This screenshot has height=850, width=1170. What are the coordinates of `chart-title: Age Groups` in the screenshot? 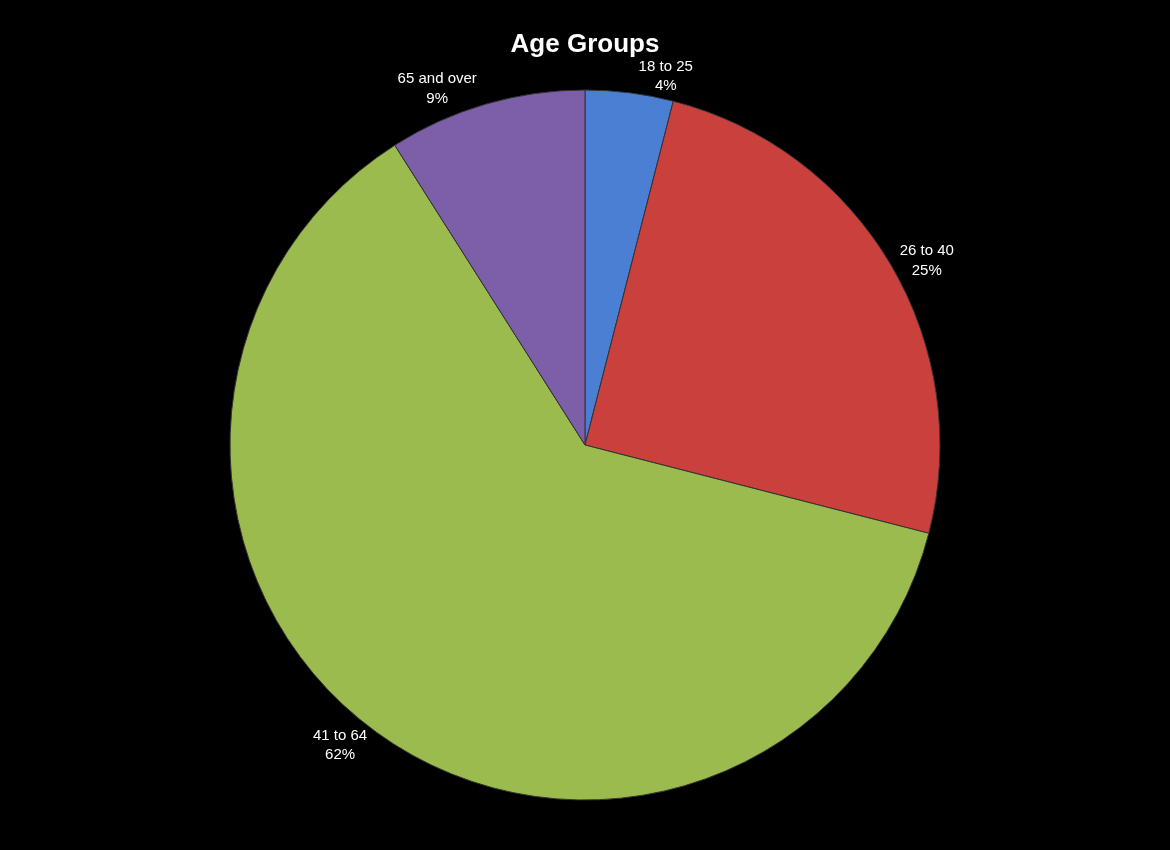 It's located at (585, 43).